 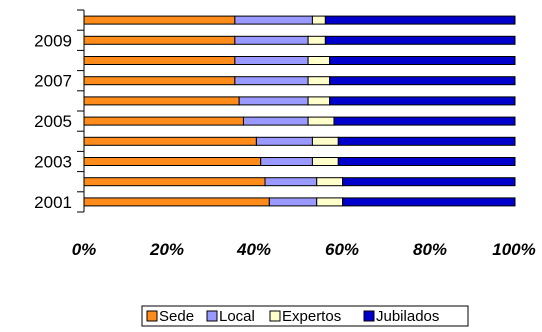 What do you see at coordinates (426, 161) in the screenshot?
I see `bar-segment-jubilados-2003` at bounding box center [426, 161].